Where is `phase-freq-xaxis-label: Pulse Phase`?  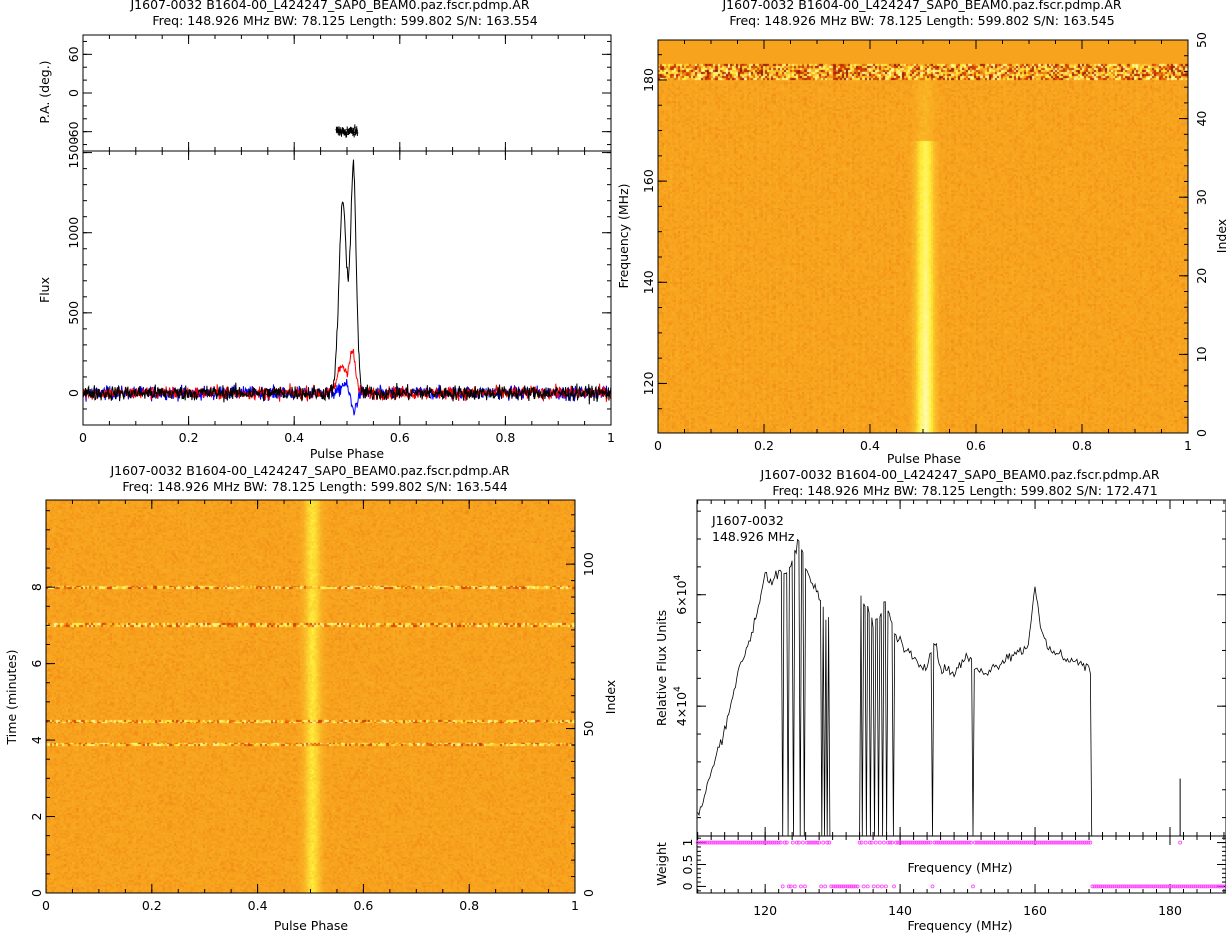 phase-freq-xaxis-label: Pulse Phase is located at coordinates (924, 458).